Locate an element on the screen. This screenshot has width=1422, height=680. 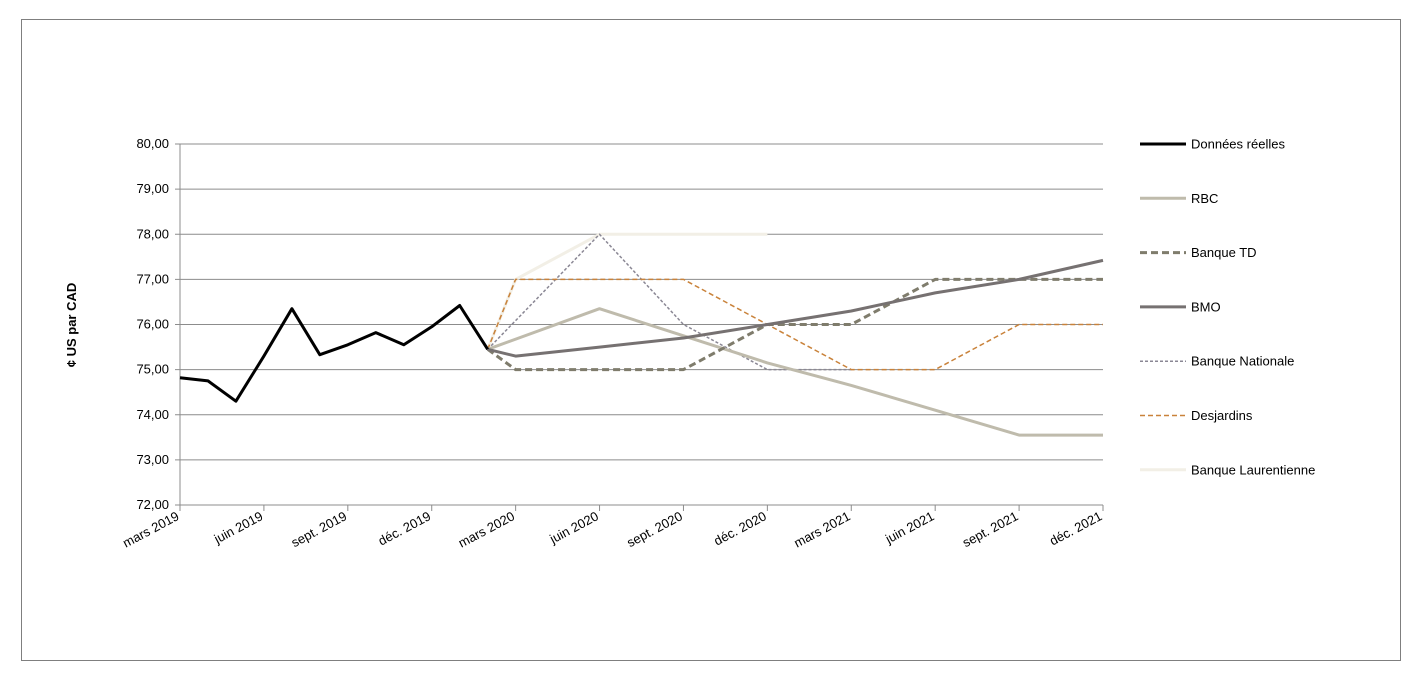
series-line-desjardins is located at coordinates (795, 324).